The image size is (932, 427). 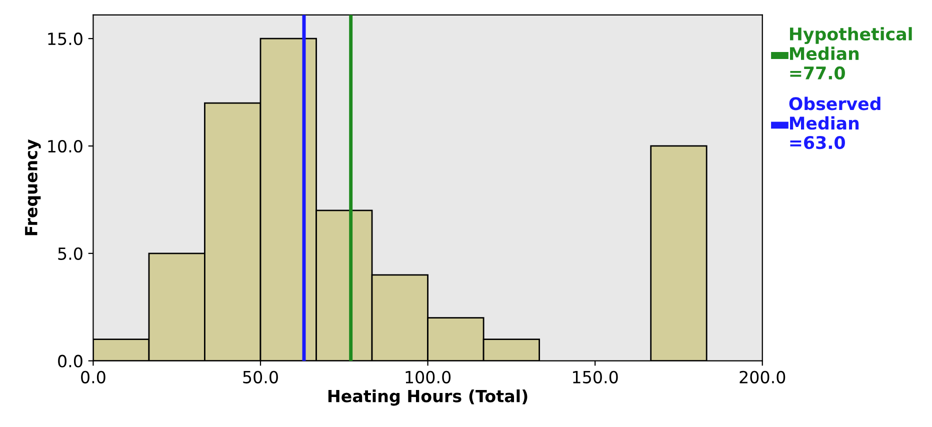 I want to click on x-axis-title: Heating Hours (Total), so click(x=428, y=397).